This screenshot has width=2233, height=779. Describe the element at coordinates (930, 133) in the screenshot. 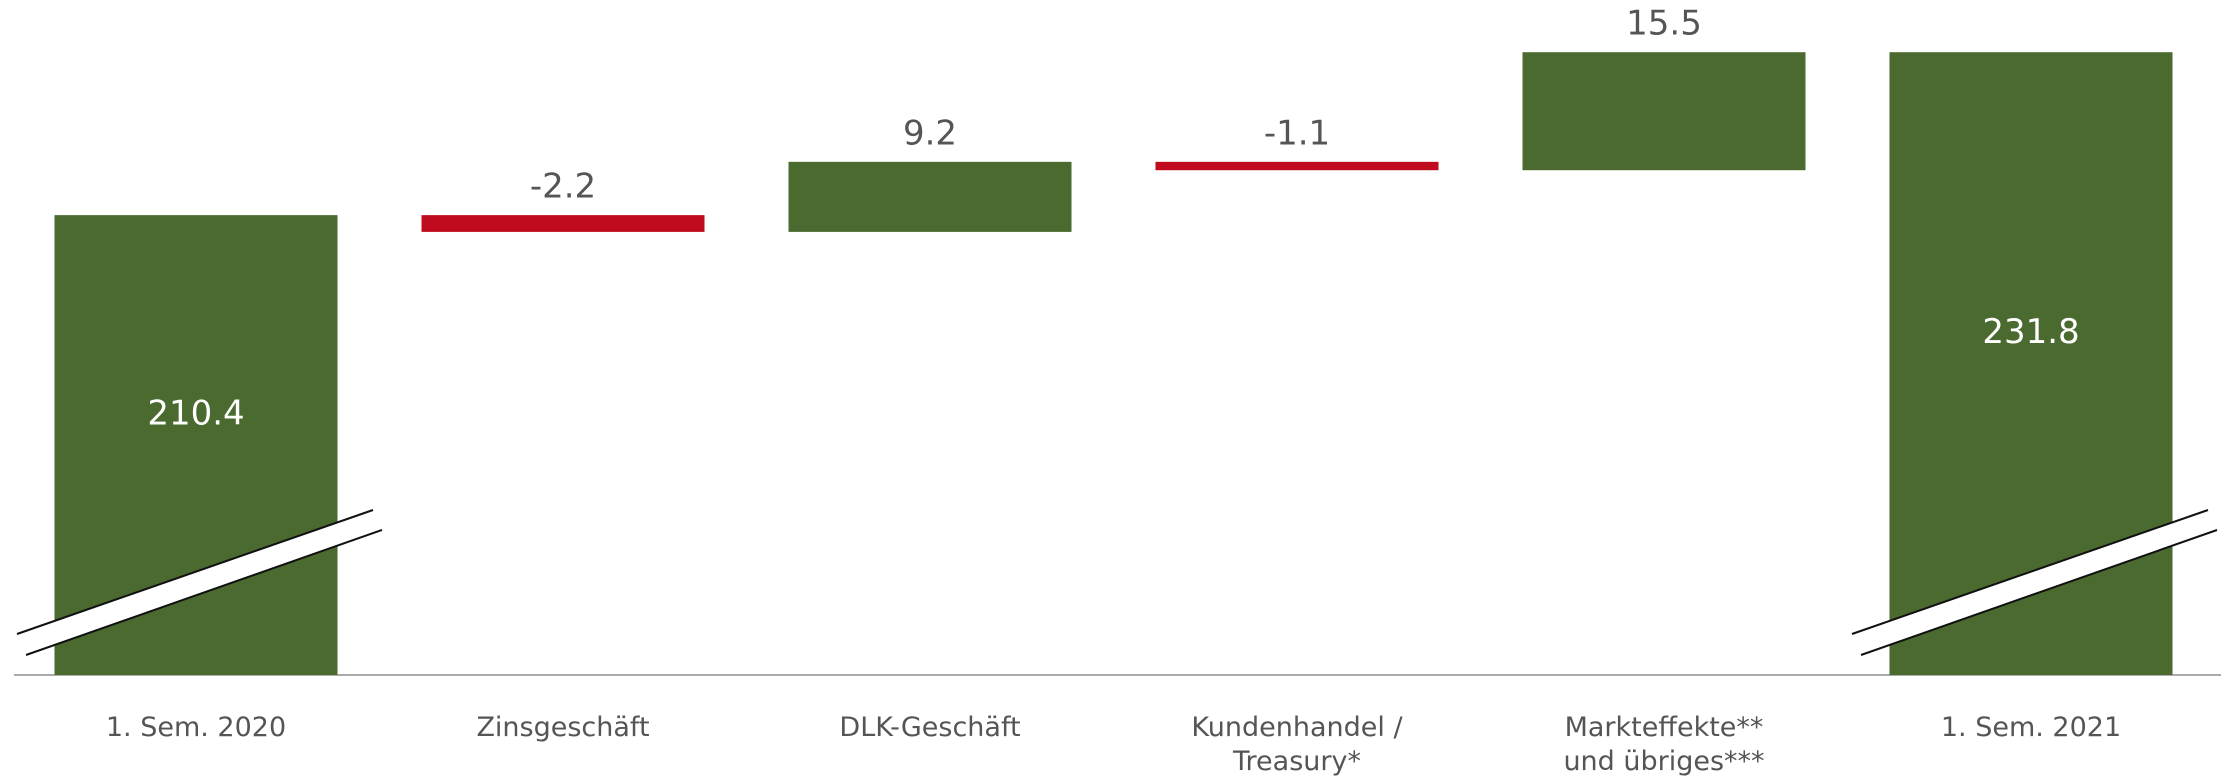

I see `value-label: 9.2` at that location.